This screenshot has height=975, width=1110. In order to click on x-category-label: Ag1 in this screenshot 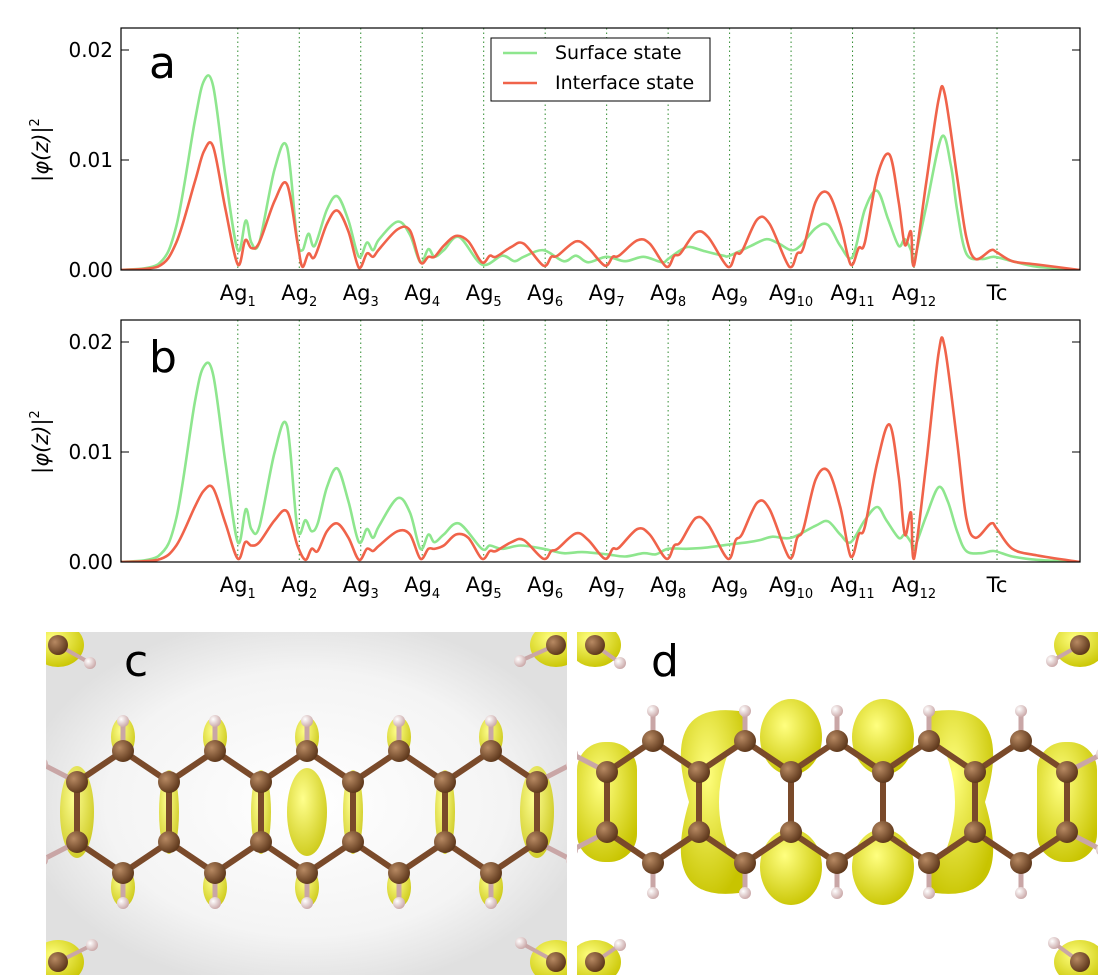, I will do `click(238, 587)`.